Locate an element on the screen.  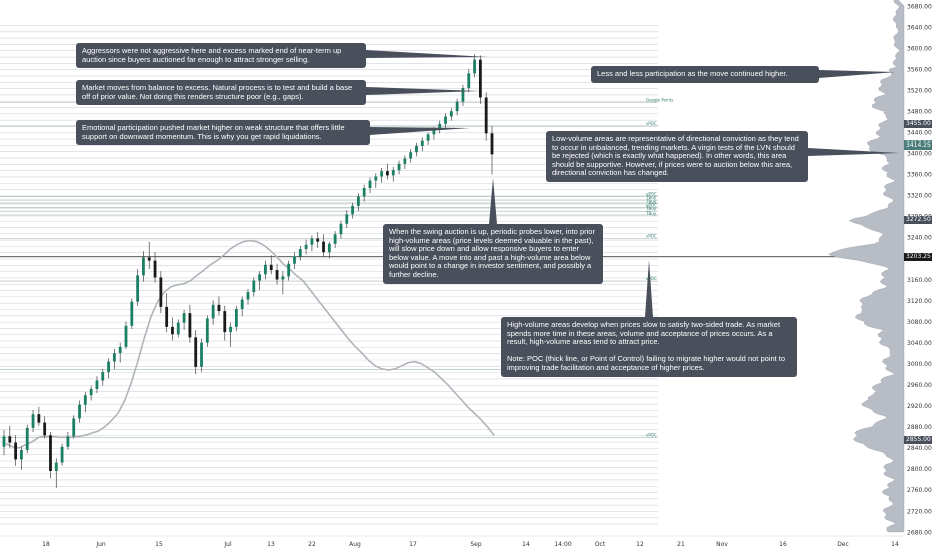
y-tick-label: 3000.00 is located at coordinates (919, 364).